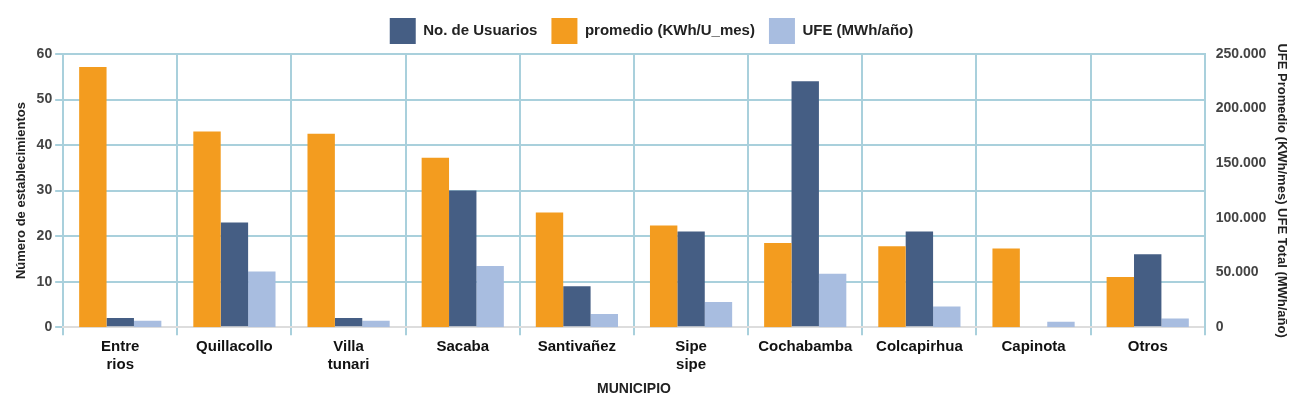 Image resolution: width=1303 pixels, height=406 pixels. I want to click on x-tick-label: Colcapirhua, so click(920, 346).